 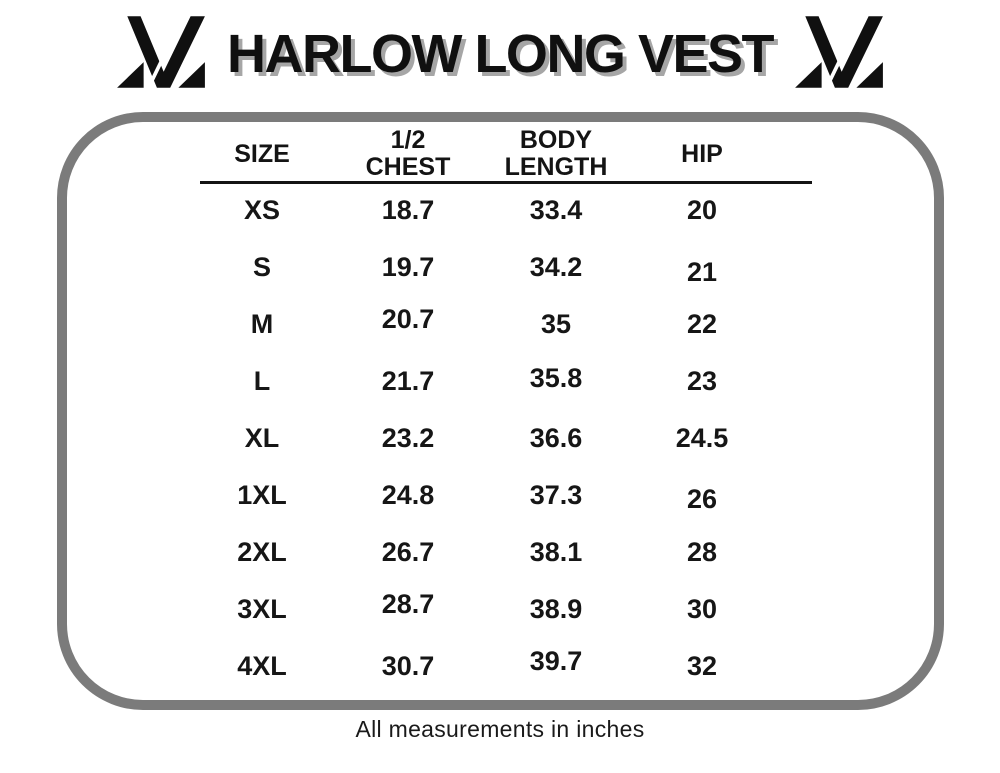 What do you see at coordinates (482, 381) in the screenshot?
I see `table-row: L 21.7 35.8 23` at bounding box center [482, 381].